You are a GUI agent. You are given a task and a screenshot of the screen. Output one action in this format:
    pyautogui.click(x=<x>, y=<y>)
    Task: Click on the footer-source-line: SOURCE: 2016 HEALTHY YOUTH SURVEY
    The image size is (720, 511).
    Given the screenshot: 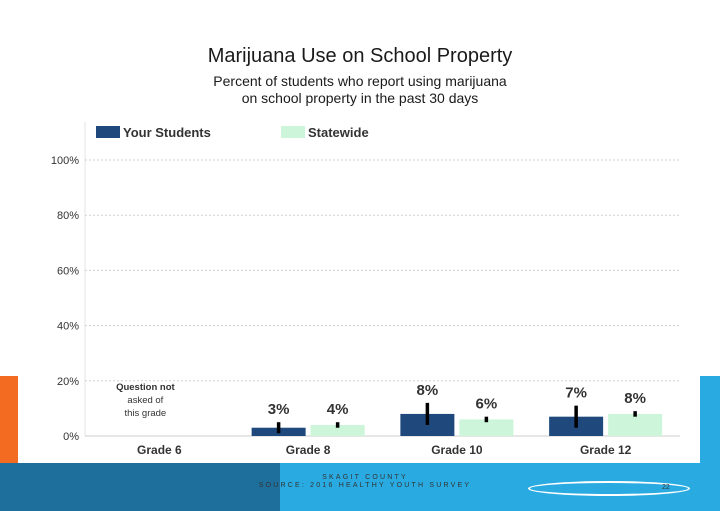 What is the action you would take?
    pyautogui.click(x=365, y=485)
    